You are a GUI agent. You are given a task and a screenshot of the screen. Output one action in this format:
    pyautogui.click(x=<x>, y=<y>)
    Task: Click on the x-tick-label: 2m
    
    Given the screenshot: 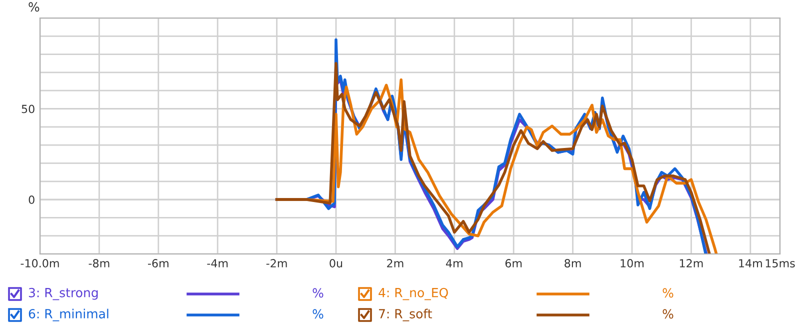 What is the action you would take?
    pyautogui.click(x=395, y=263)
    